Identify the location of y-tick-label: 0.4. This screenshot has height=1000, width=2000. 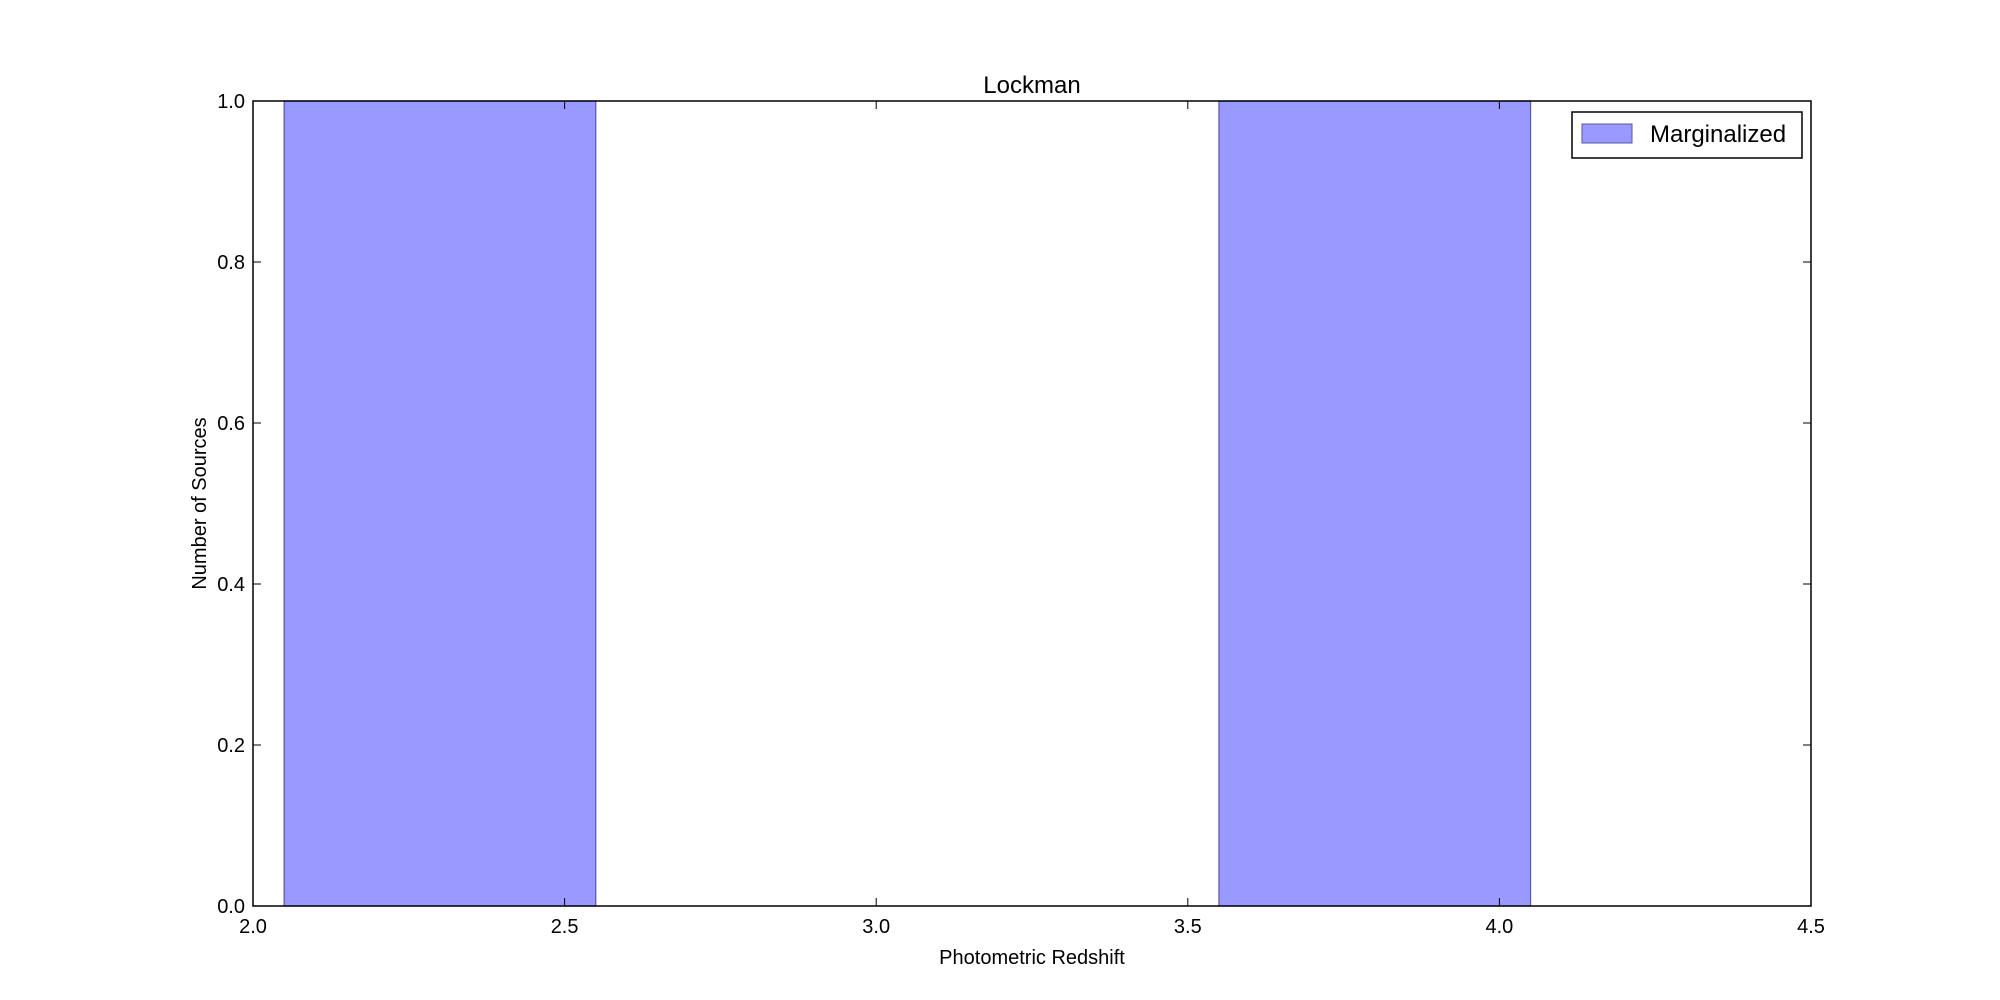
(231, 585).